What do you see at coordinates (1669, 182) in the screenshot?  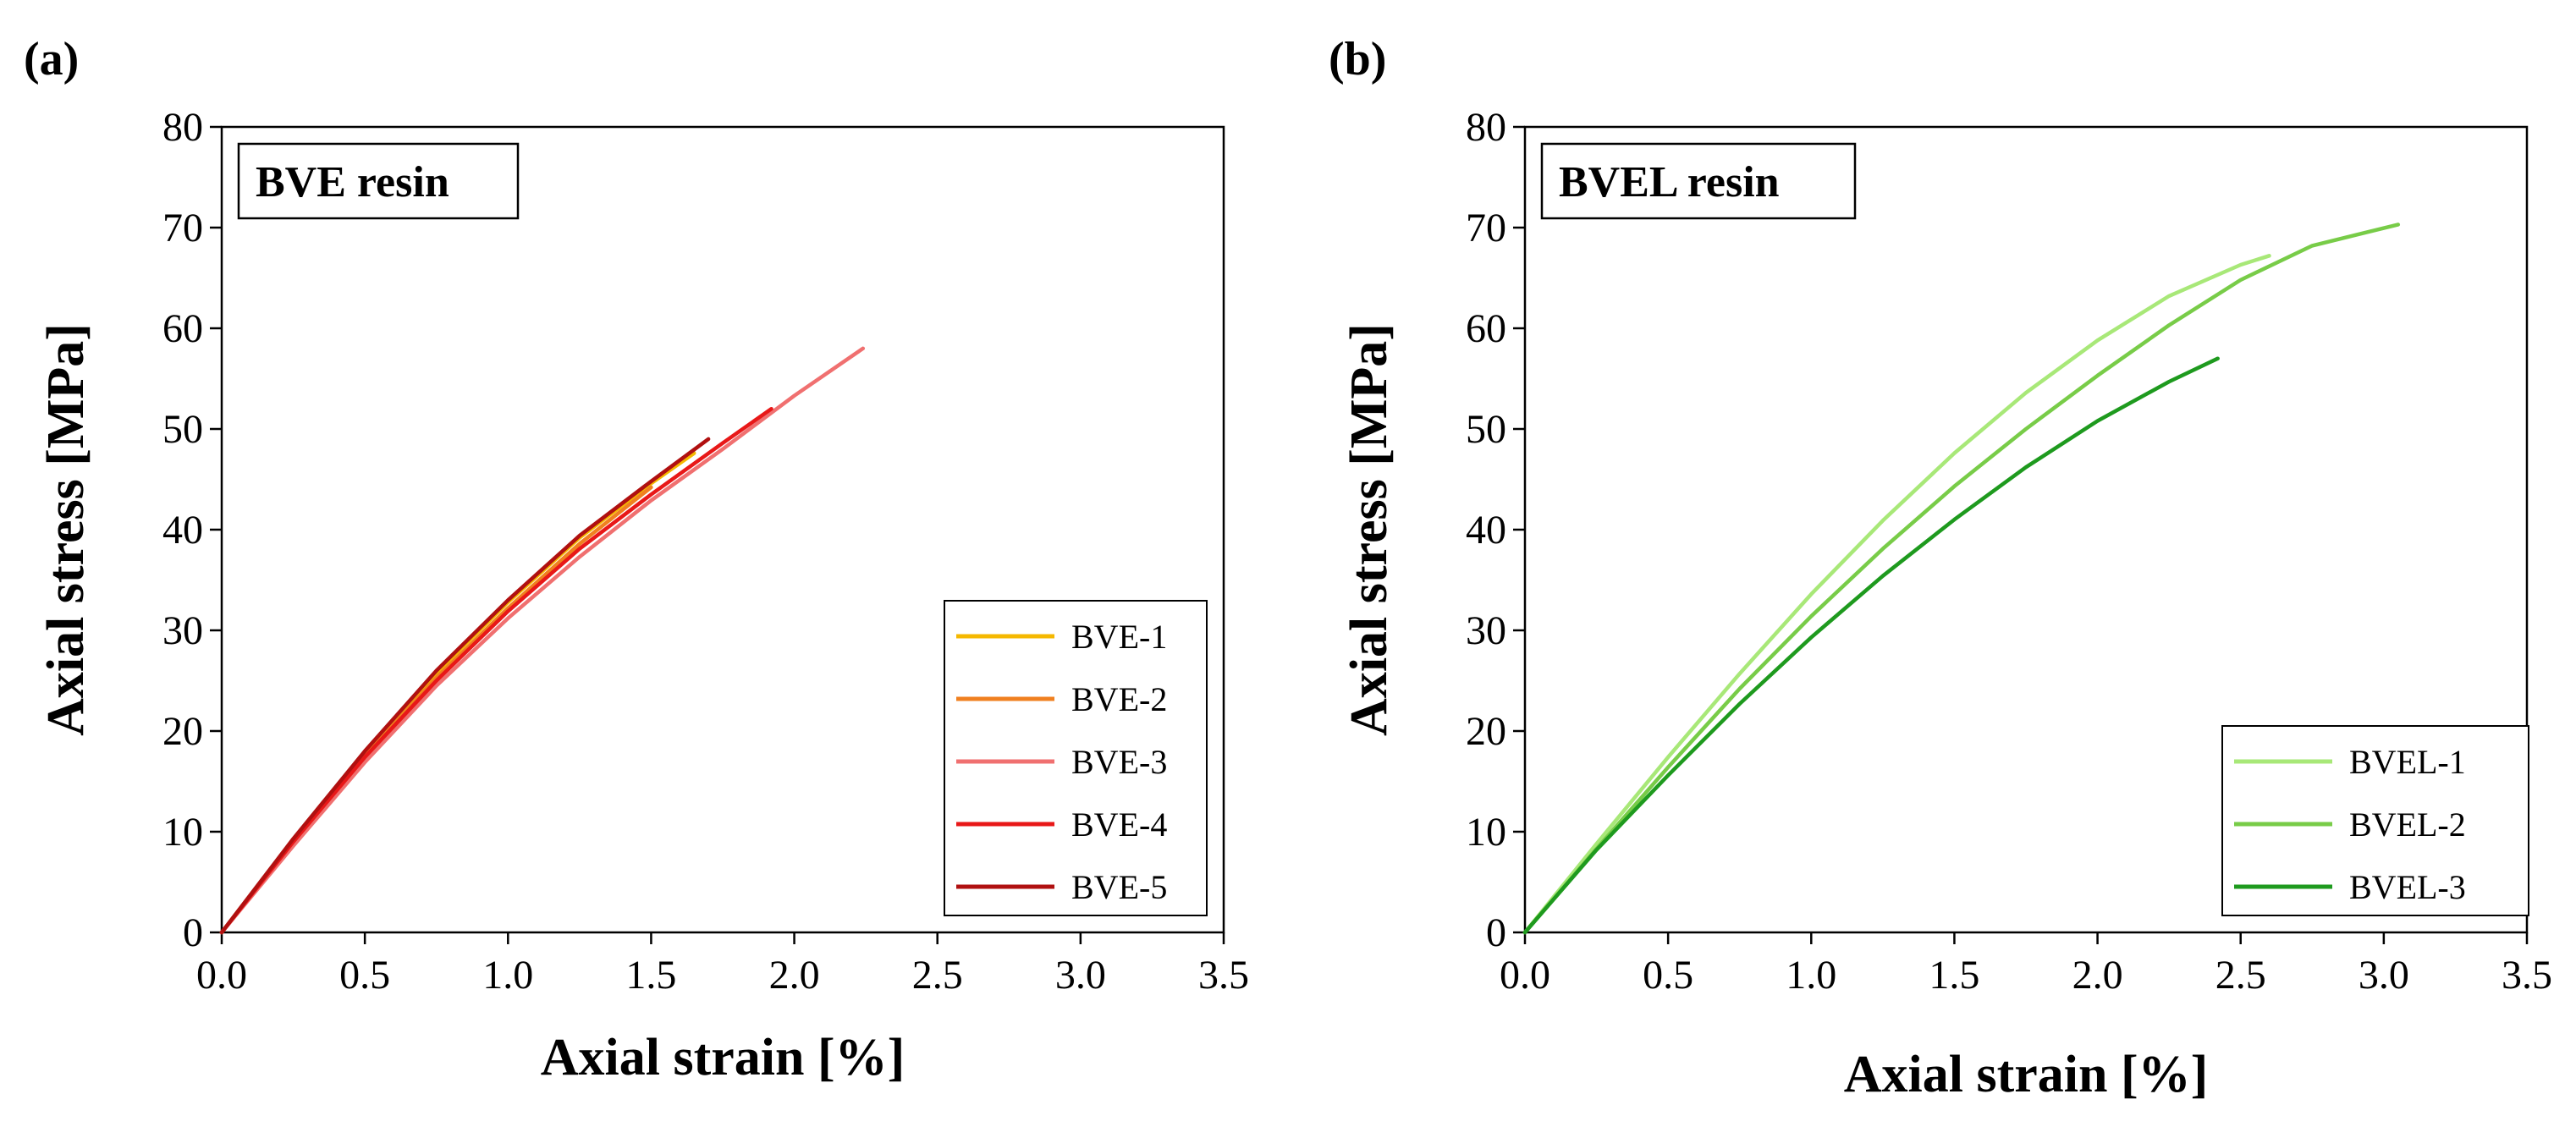 I see `chart-title: BVEL resin` at bounding box center [1669, 182].